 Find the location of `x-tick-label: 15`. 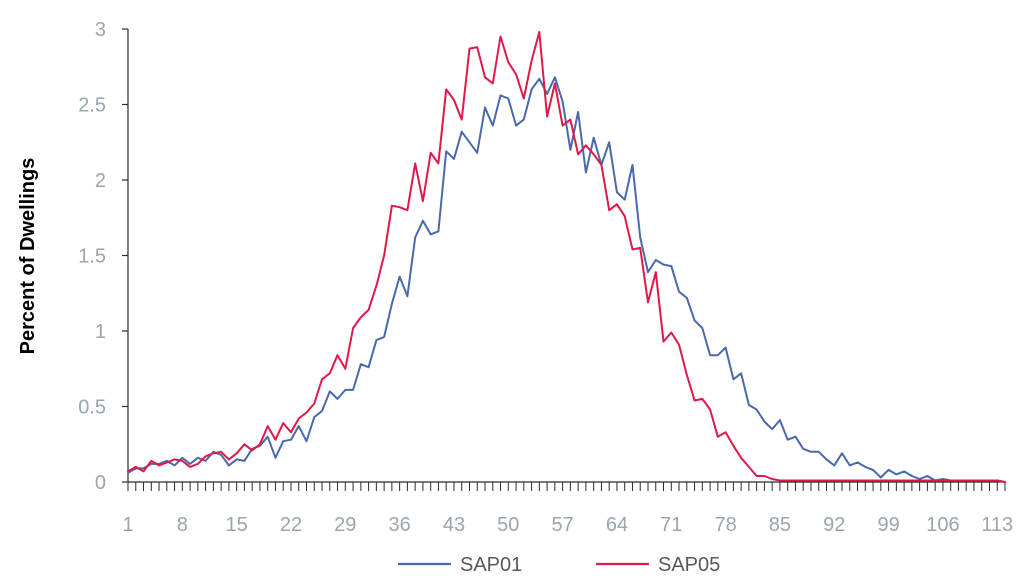

x-tick-label: 15 is located at coordinates (237, 525).